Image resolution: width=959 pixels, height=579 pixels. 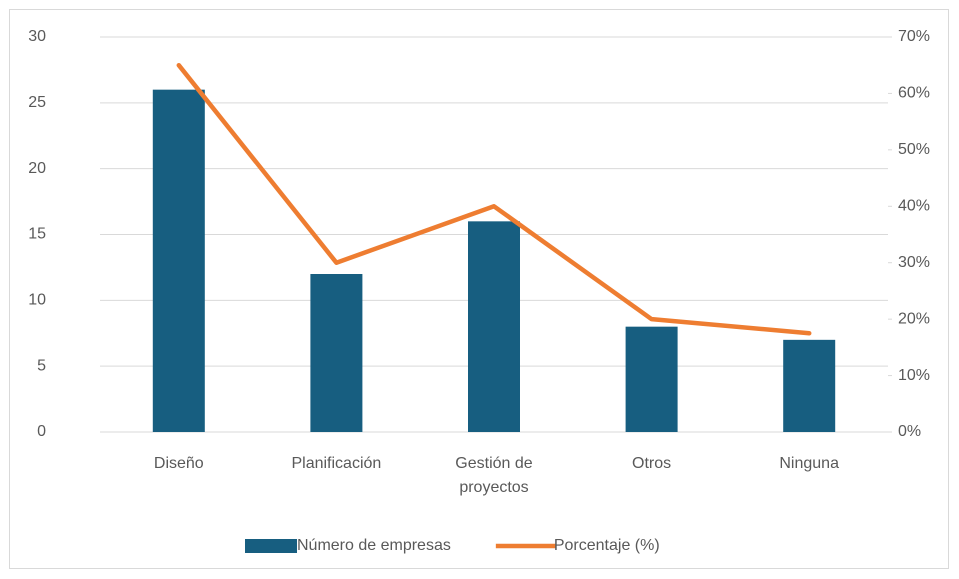 What do you see at coordinates (914, 262) in the screenshot?
I see `y2-tick-label: 30%` at bounding box center [914, 262].